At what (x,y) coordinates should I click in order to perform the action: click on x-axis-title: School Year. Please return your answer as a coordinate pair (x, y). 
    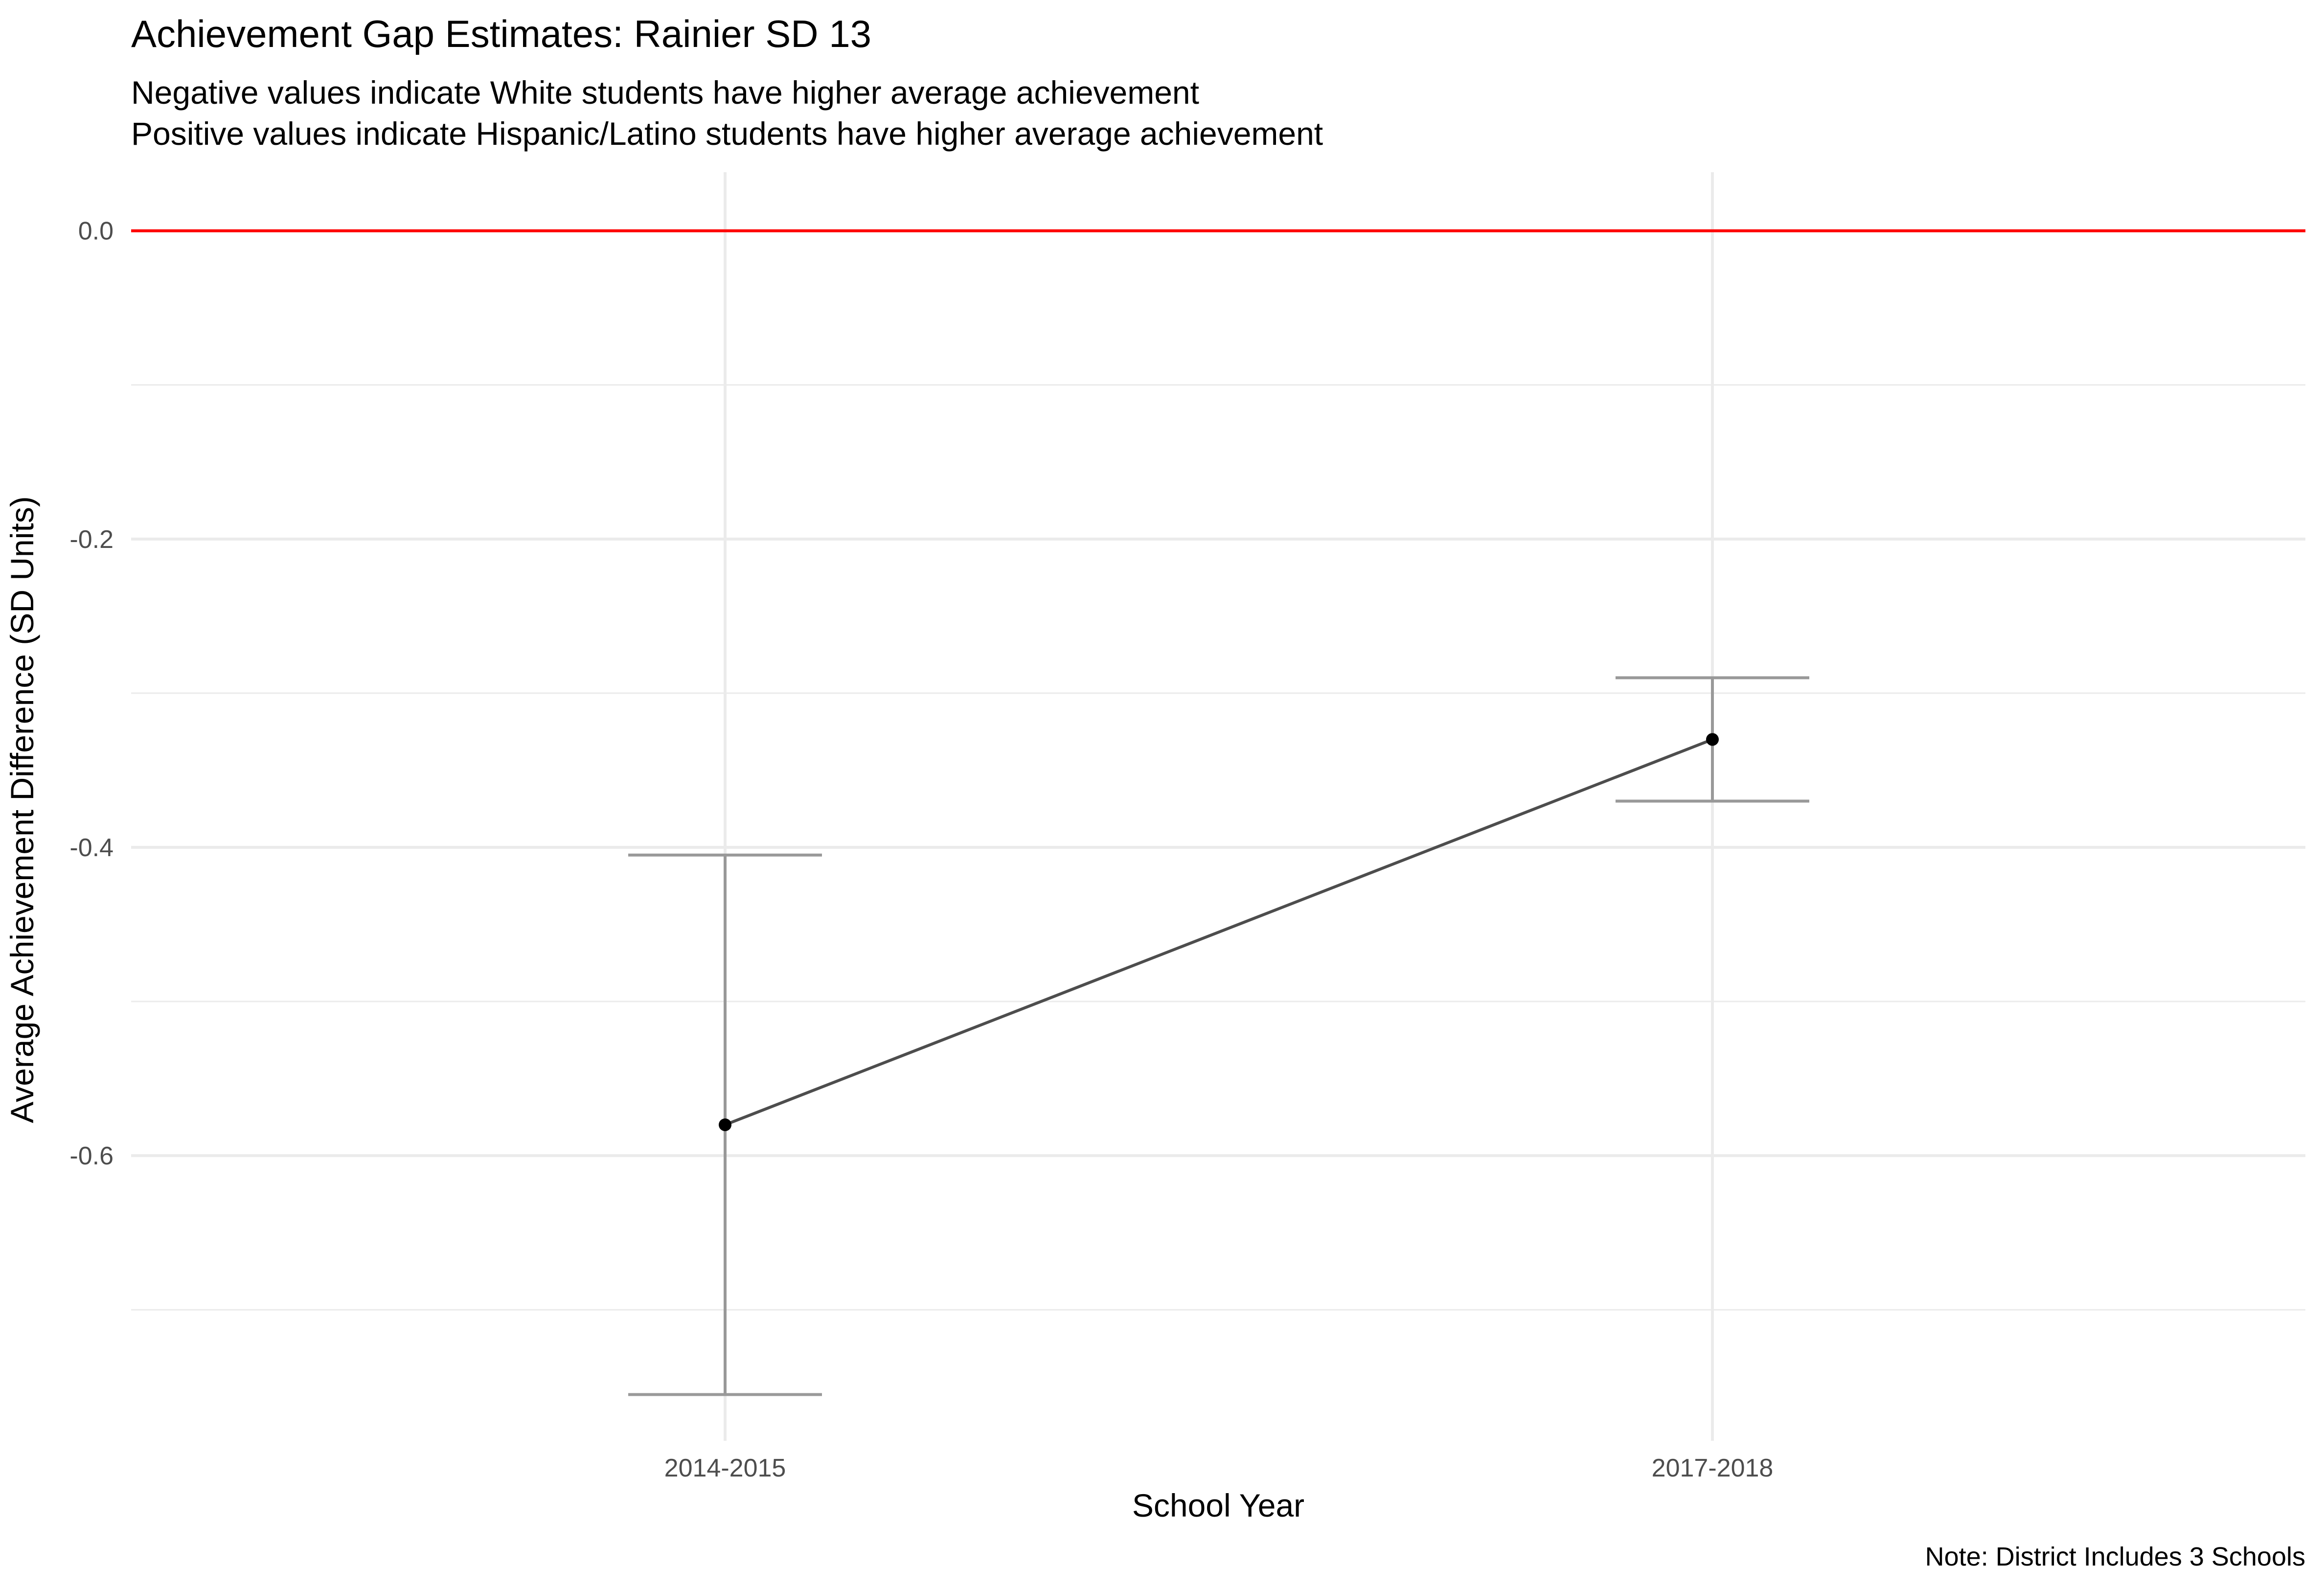
    Looking at the image, I should click on (1218, 1505).